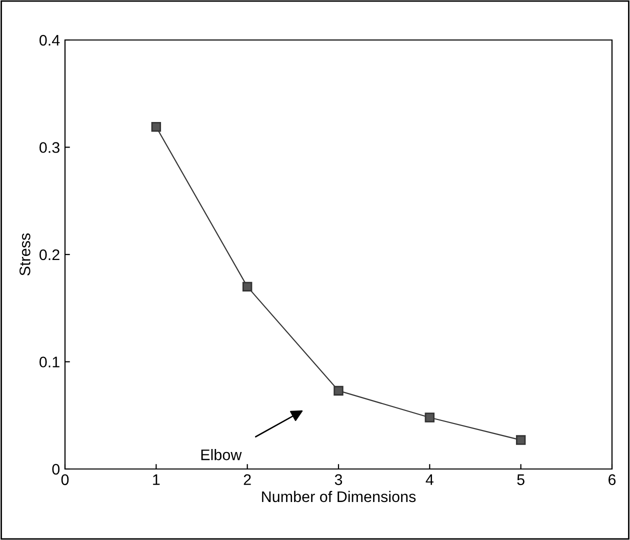  I want to click on y-tick-label: 0.1, so click(50, 362).